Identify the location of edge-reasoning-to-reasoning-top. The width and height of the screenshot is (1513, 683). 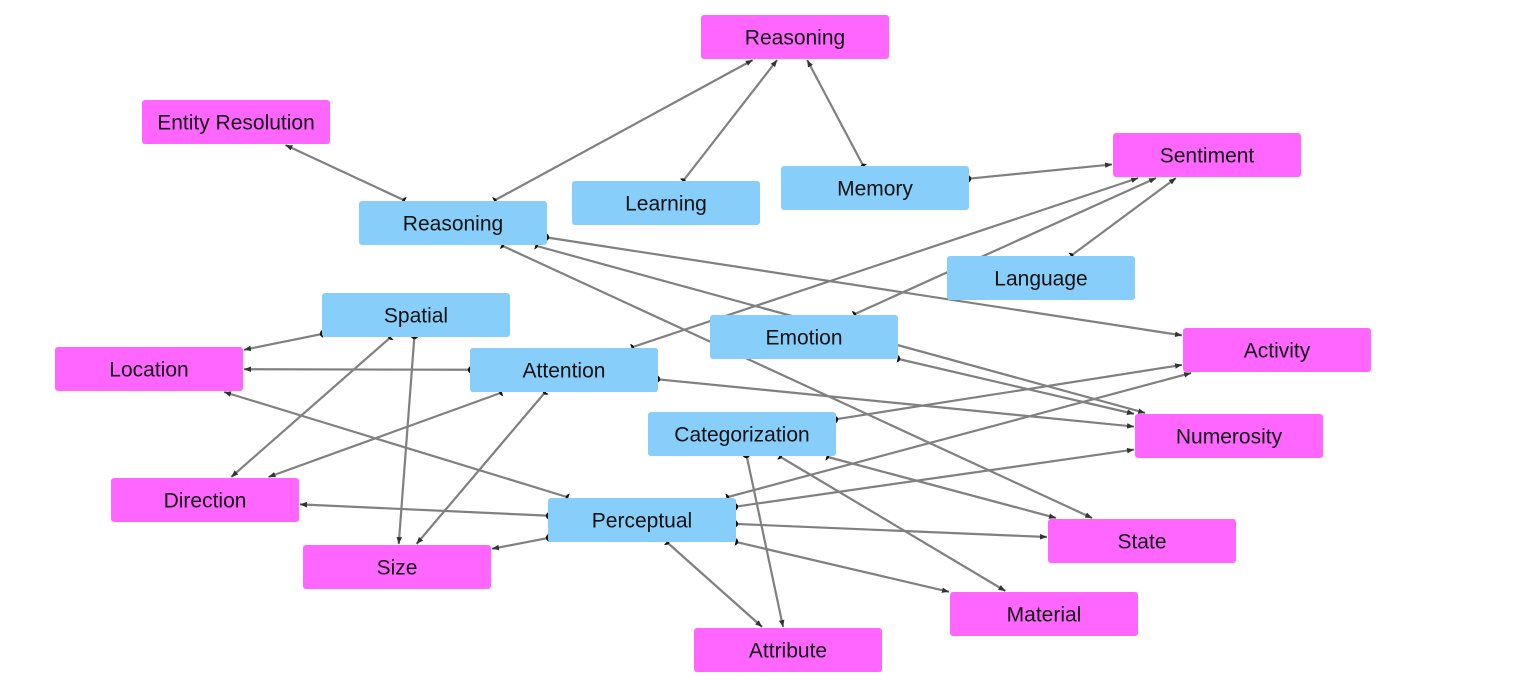
(622, 132).